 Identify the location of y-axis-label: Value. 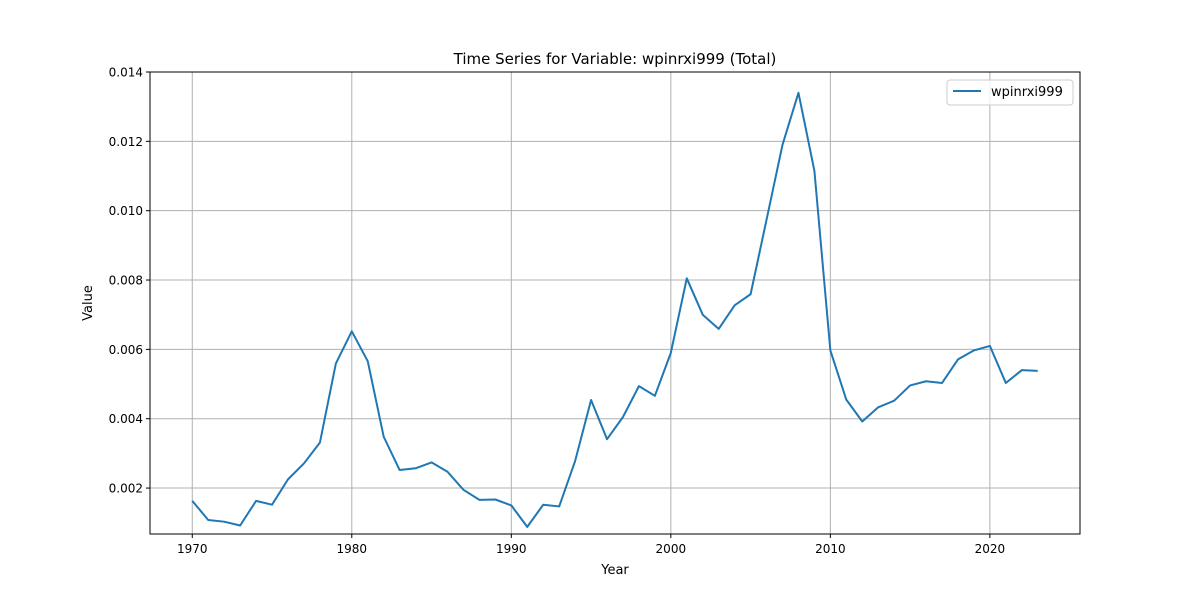
(88, 303).